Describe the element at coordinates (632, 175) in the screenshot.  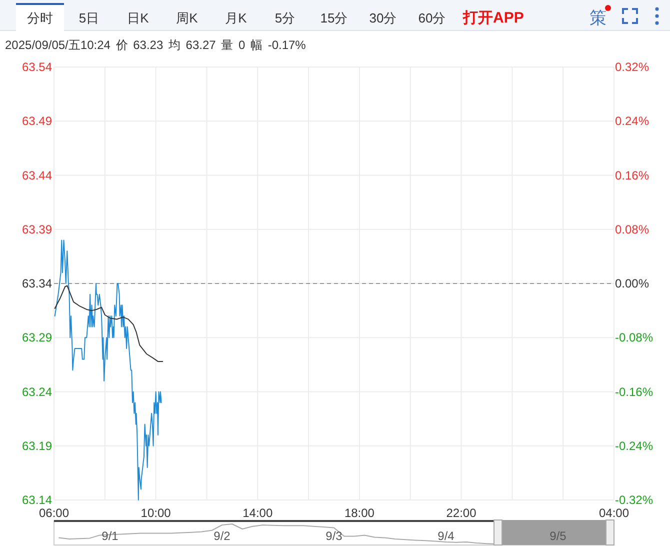
I see `y2-tick-label: 0.16%` at that location.